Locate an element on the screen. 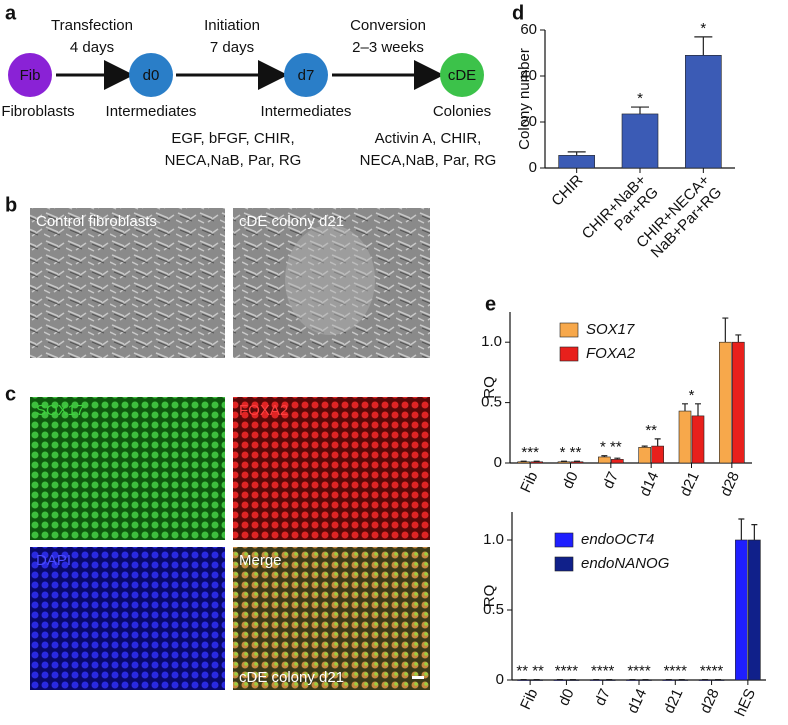 The width and height of the screenshot is (788, 725). step-name: Conversion is located at coordinates (388, 25).